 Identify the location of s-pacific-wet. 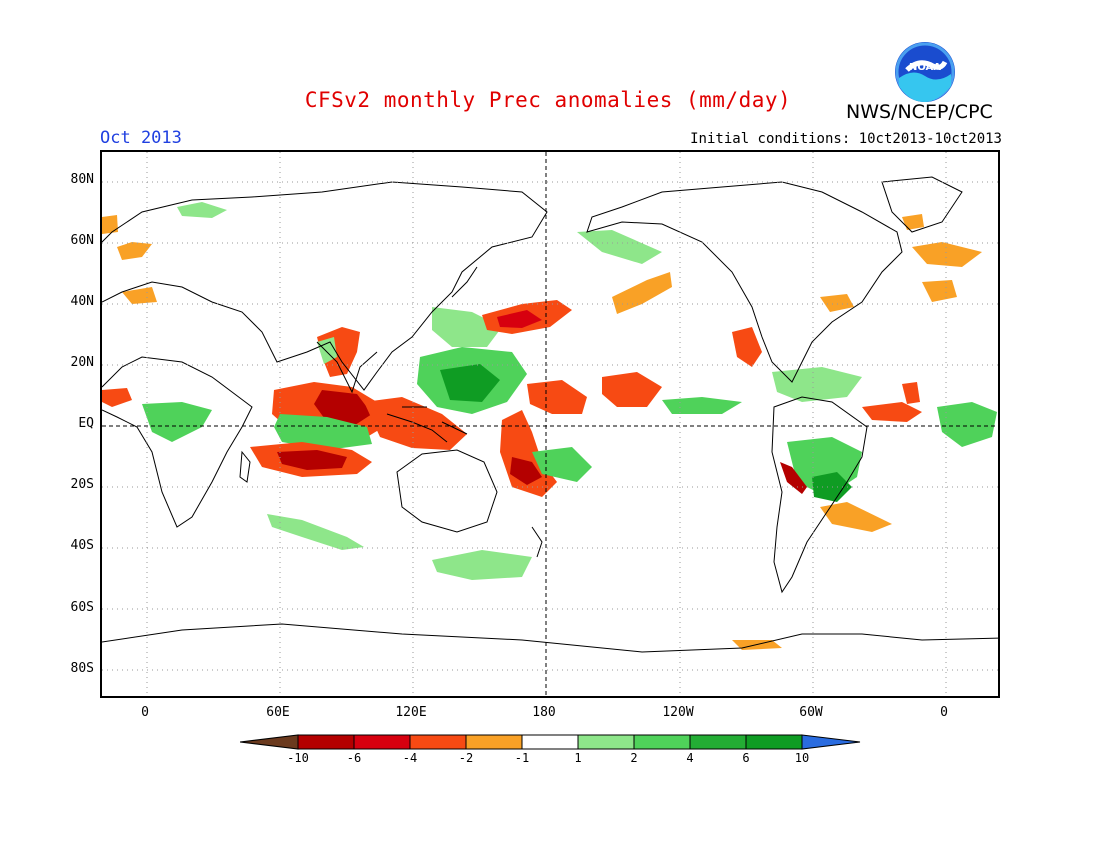
(562, 464).